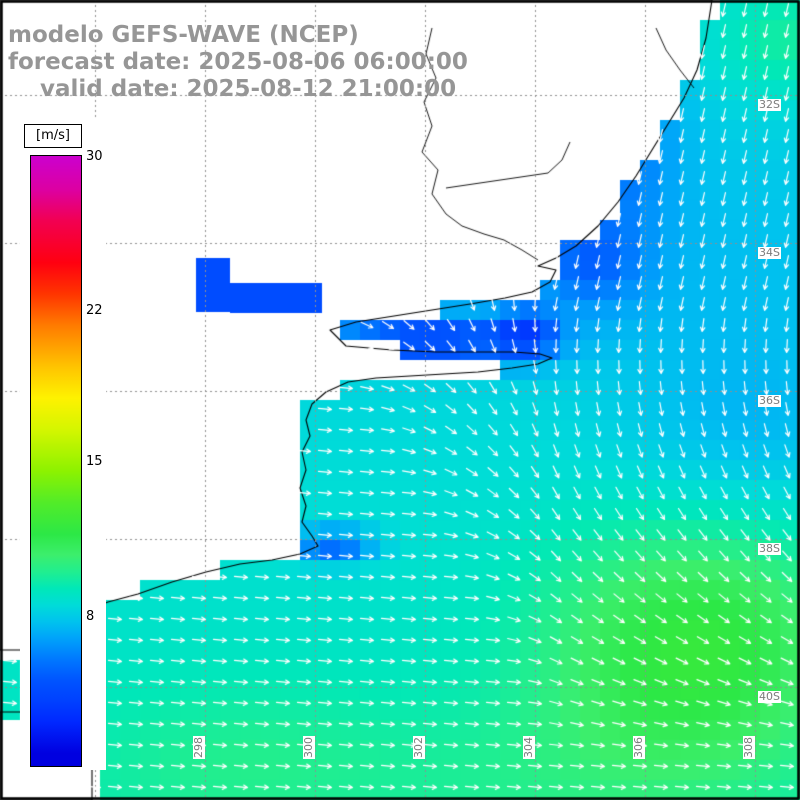 Image resolution: width=800 pixels, height=800 pixels. I want to click on colorbar-gradient, so click(56, 461).